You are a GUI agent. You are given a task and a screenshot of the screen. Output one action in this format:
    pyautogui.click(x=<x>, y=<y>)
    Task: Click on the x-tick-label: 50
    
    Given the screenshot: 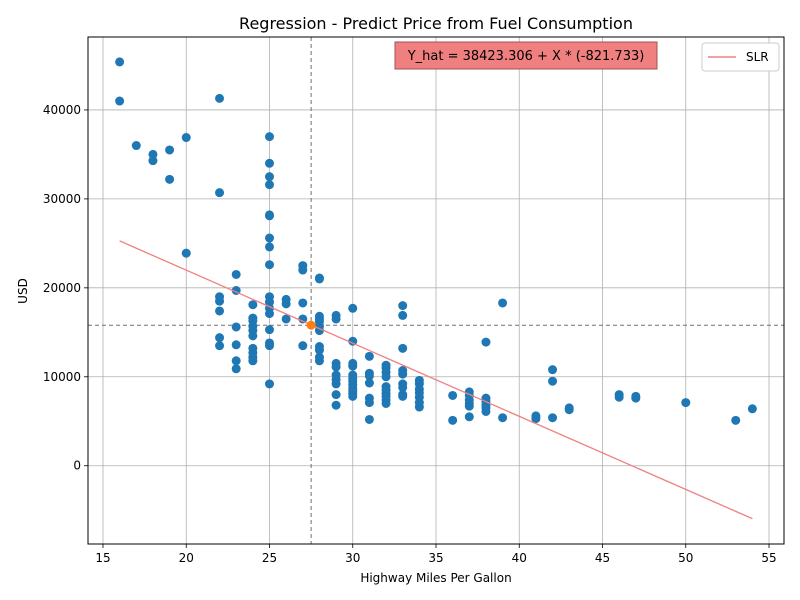 What is the action you would take?
    pyautogui.click(x=685, y=558)
    